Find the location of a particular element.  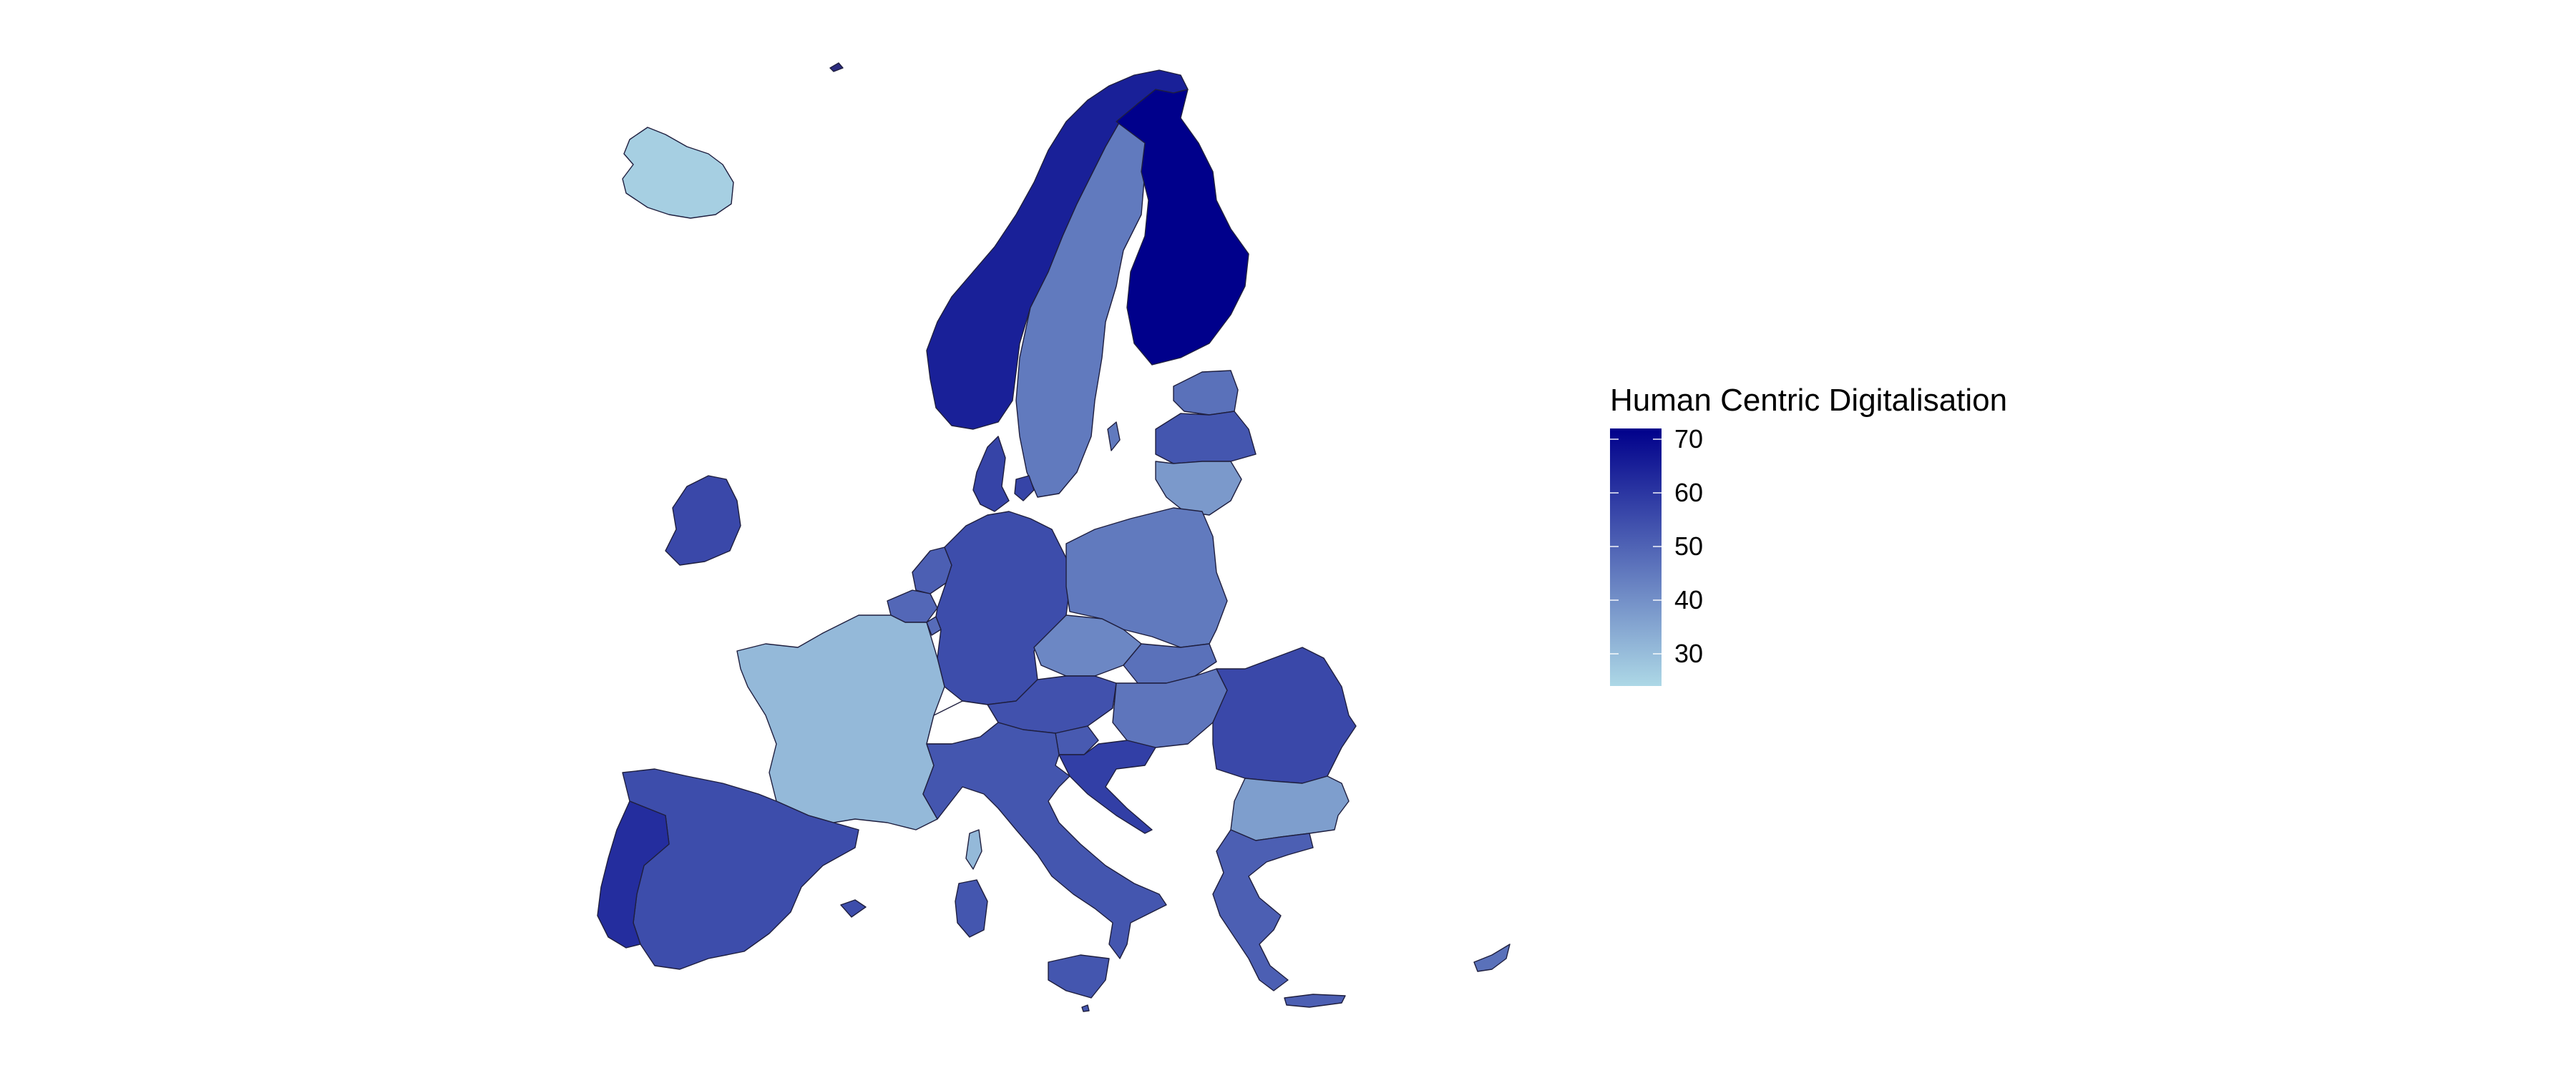

country-deu is located at coordinates (1002, 608).